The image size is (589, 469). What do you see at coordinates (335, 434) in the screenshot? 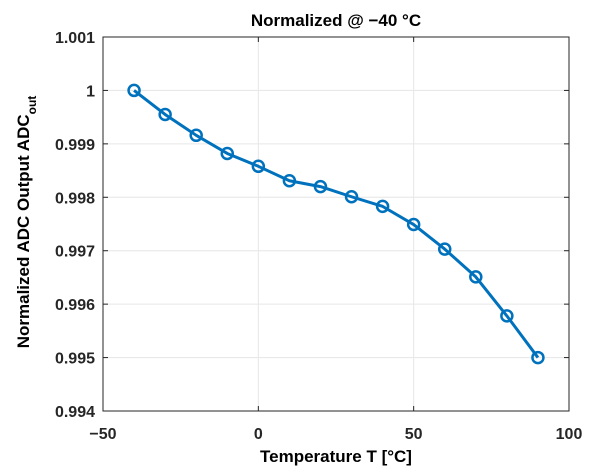
I see `x-tick-labels: −50 0 50 100` at bounding box center [335, 434].